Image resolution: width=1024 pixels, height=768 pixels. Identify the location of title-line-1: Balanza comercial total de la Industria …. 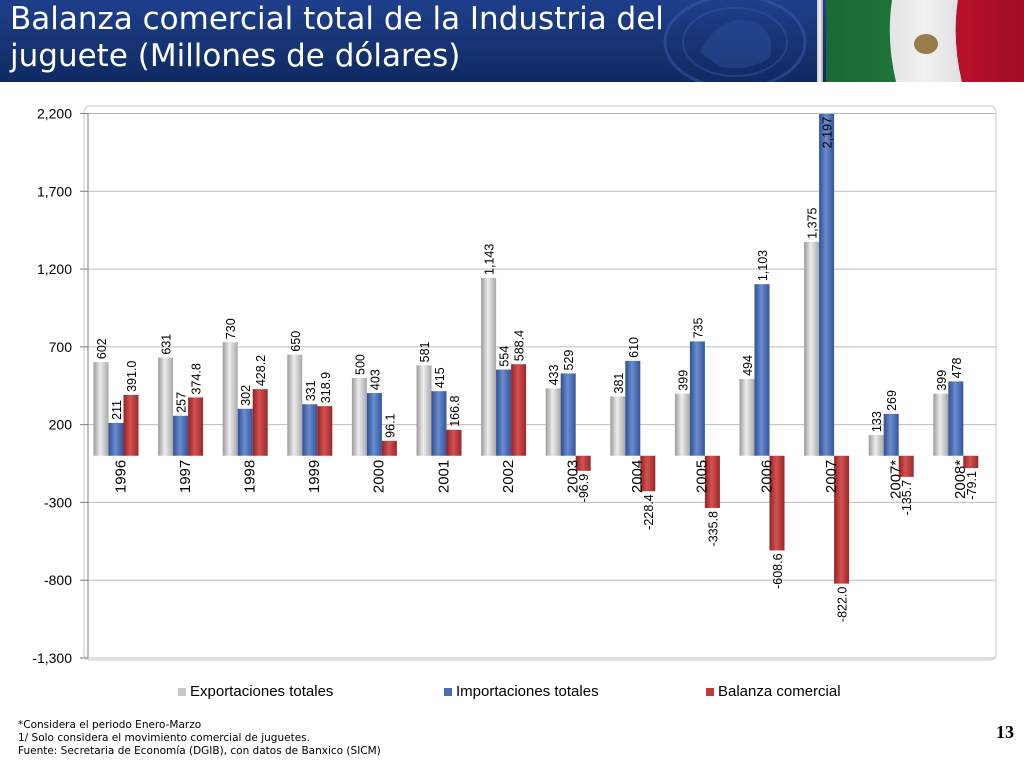
(337, 19).